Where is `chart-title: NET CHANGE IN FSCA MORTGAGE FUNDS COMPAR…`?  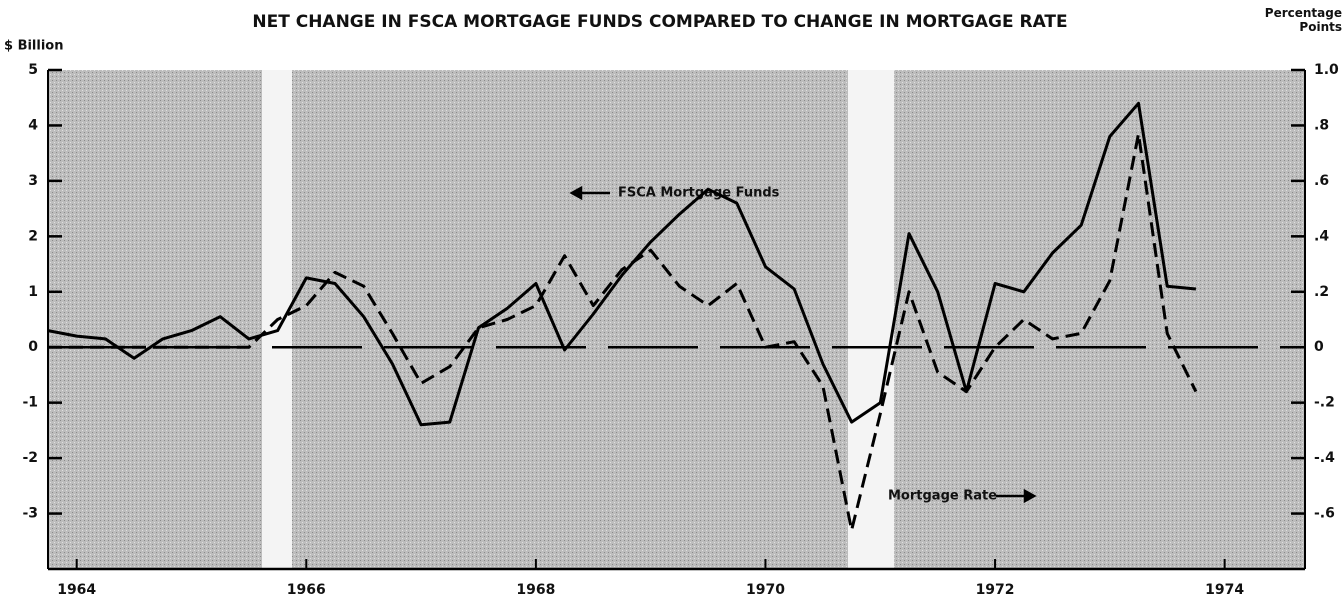 chart-title: NET CHANGE IN FSCA MORTGAGE FUNDS COMPAR… is located at coordinates (659, 22).